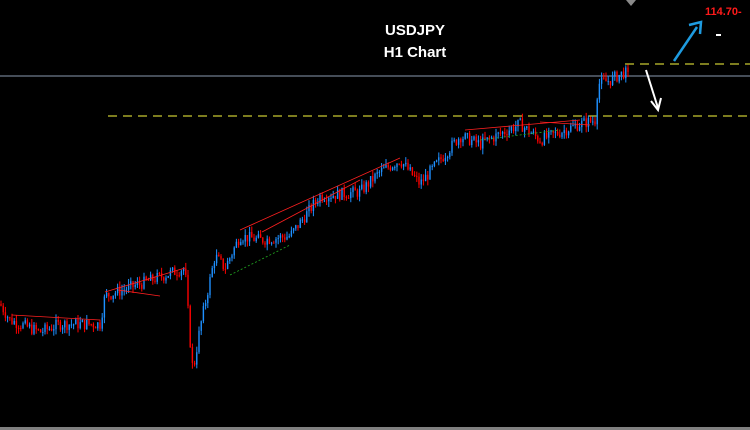 The width and height of the screenshot is (750, 430). What do you see at coordinates (415, 42) in the screenshot?
I see `chart-title: USDJPY H1 Chart` at bounding box center [415, 42].